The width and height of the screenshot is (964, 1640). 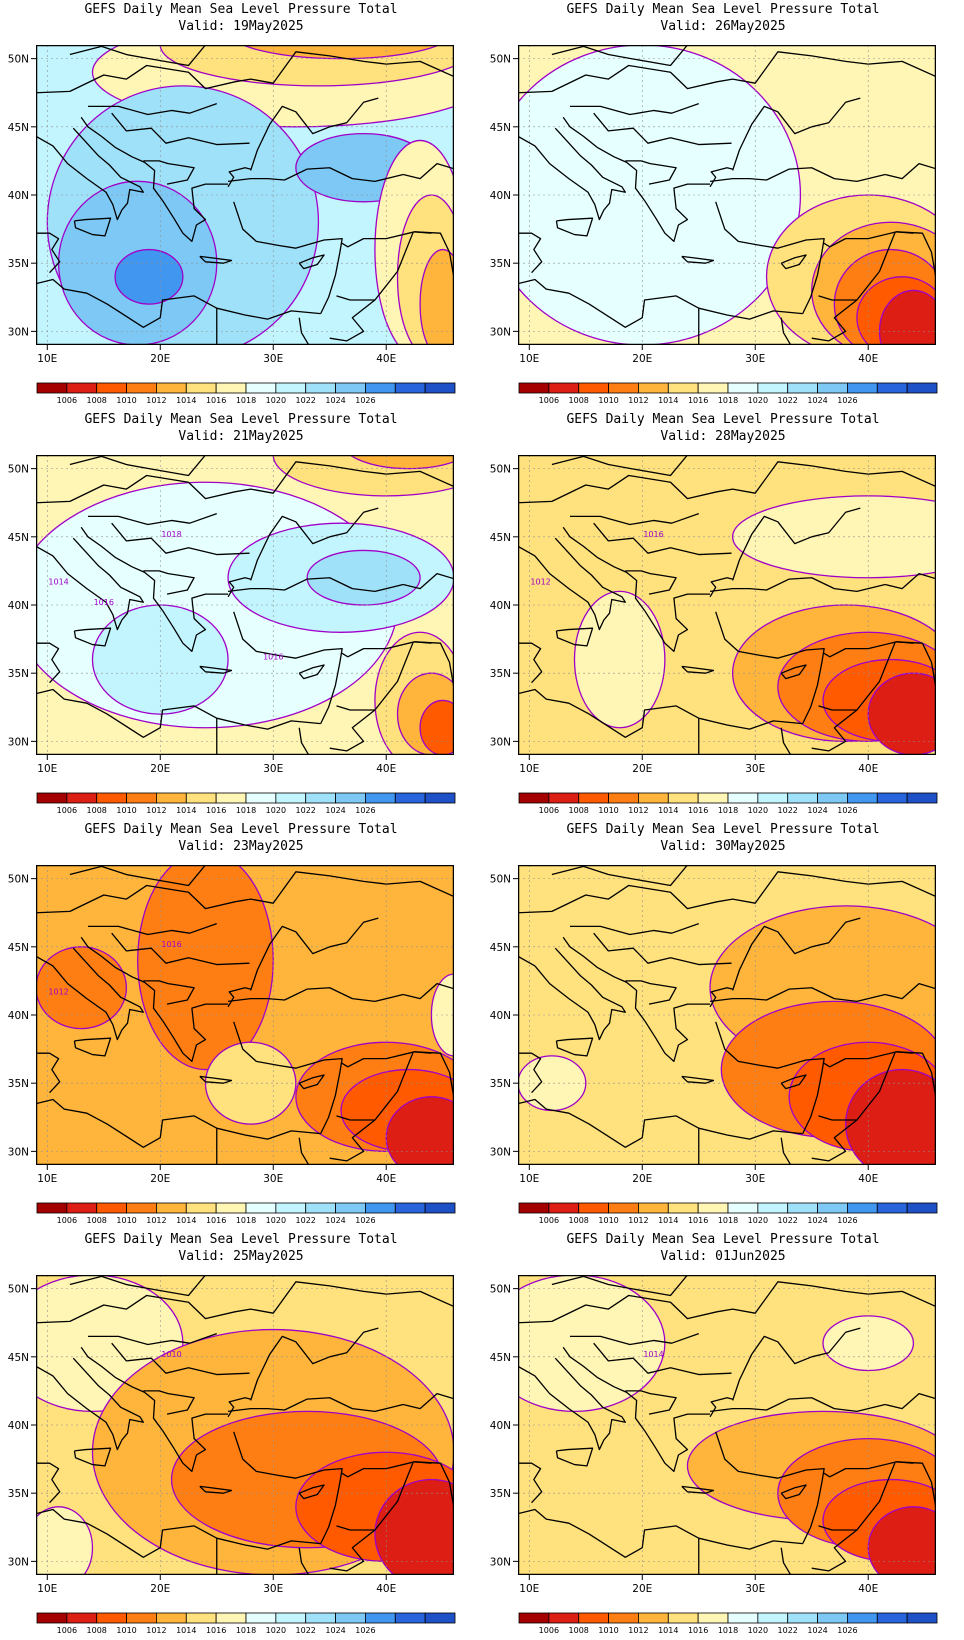 What do you see at coordinates (241, 1256) in the screenshot?
I see `panel-valid-date: Valid: 25May2025` at bounding box center [241, 1256].